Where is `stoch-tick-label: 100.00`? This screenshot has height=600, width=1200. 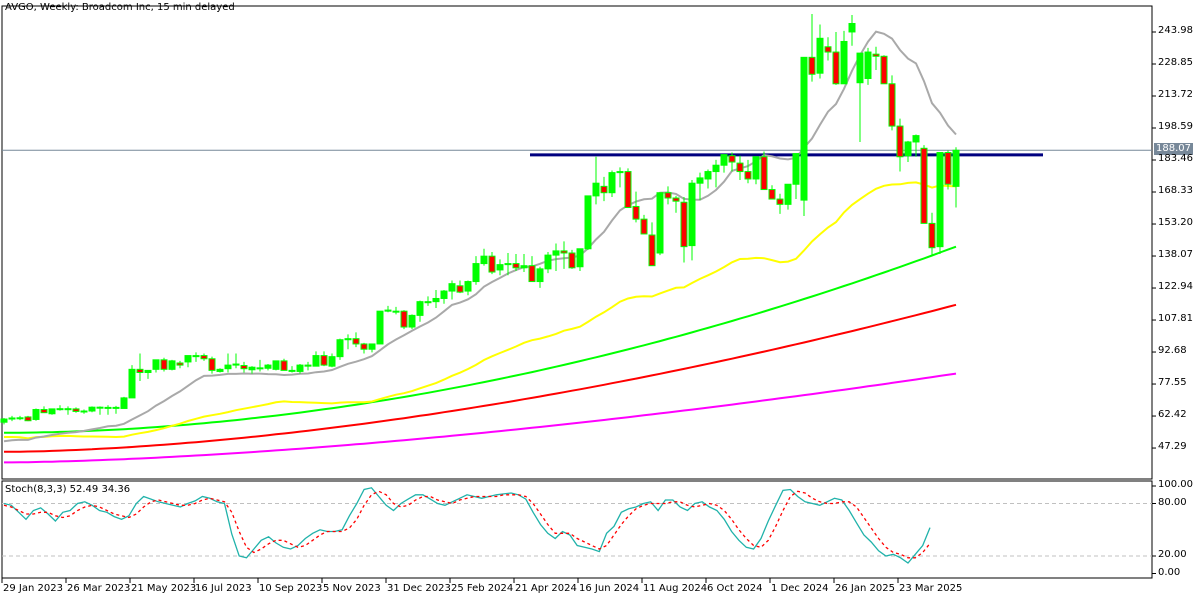 stoch-tick-label: 100.00 is located at coordinates (1175, 484).